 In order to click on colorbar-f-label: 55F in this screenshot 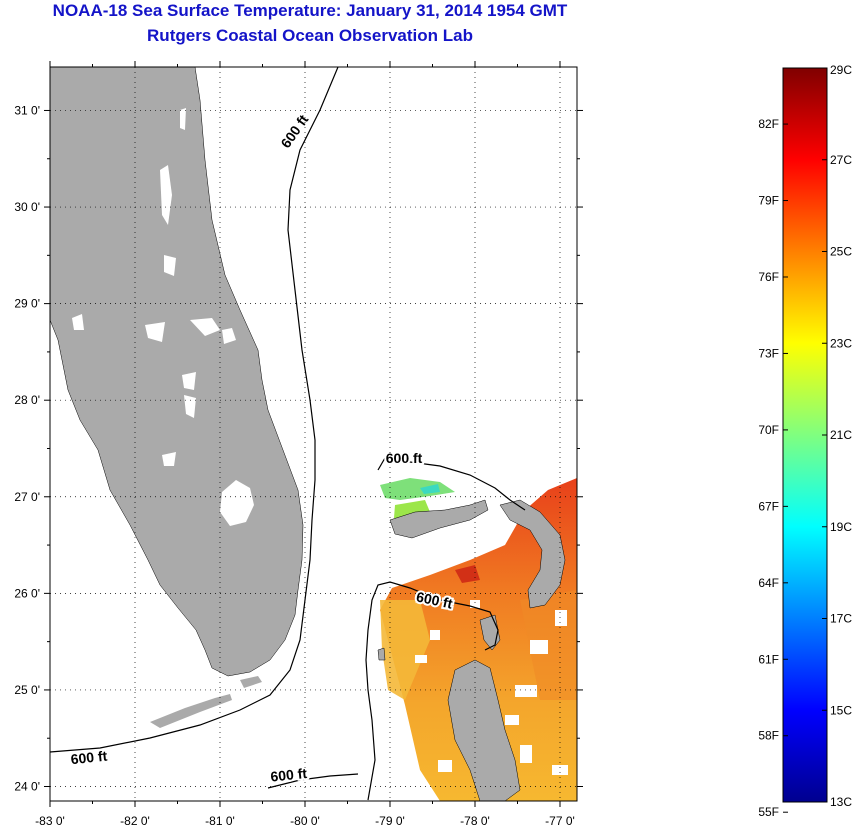, I will do `click(768, 812)`.